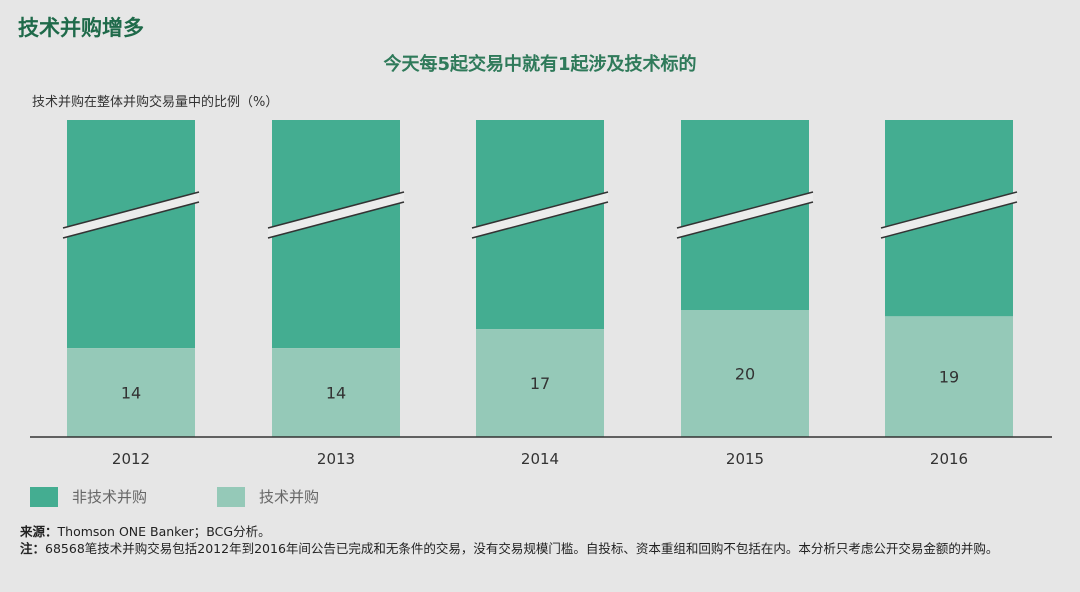  I want to click on axis-break-gap-2012, so click(131, 215).